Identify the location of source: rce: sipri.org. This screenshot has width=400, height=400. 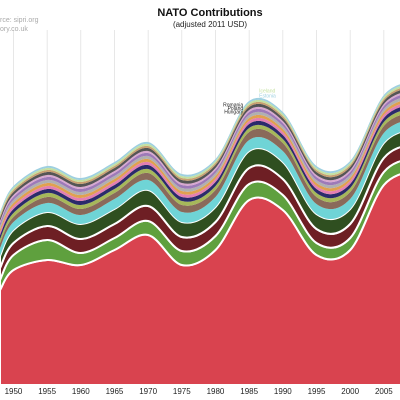
(19, 20).